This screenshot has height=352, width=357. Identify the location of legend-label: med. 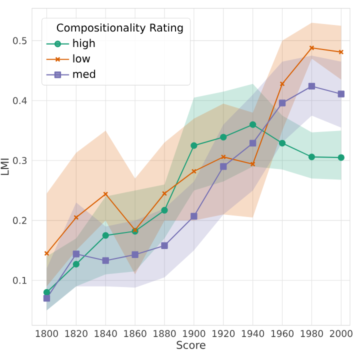
(84, 74).